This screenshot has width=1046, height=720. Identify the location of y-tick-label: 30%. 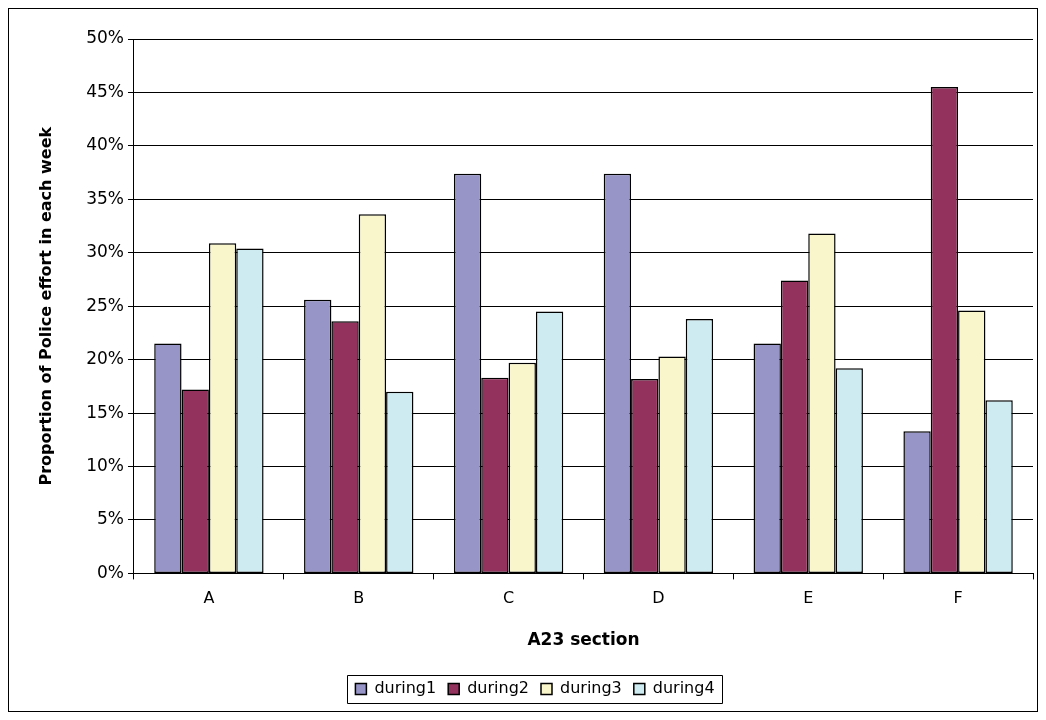
(105, 251).